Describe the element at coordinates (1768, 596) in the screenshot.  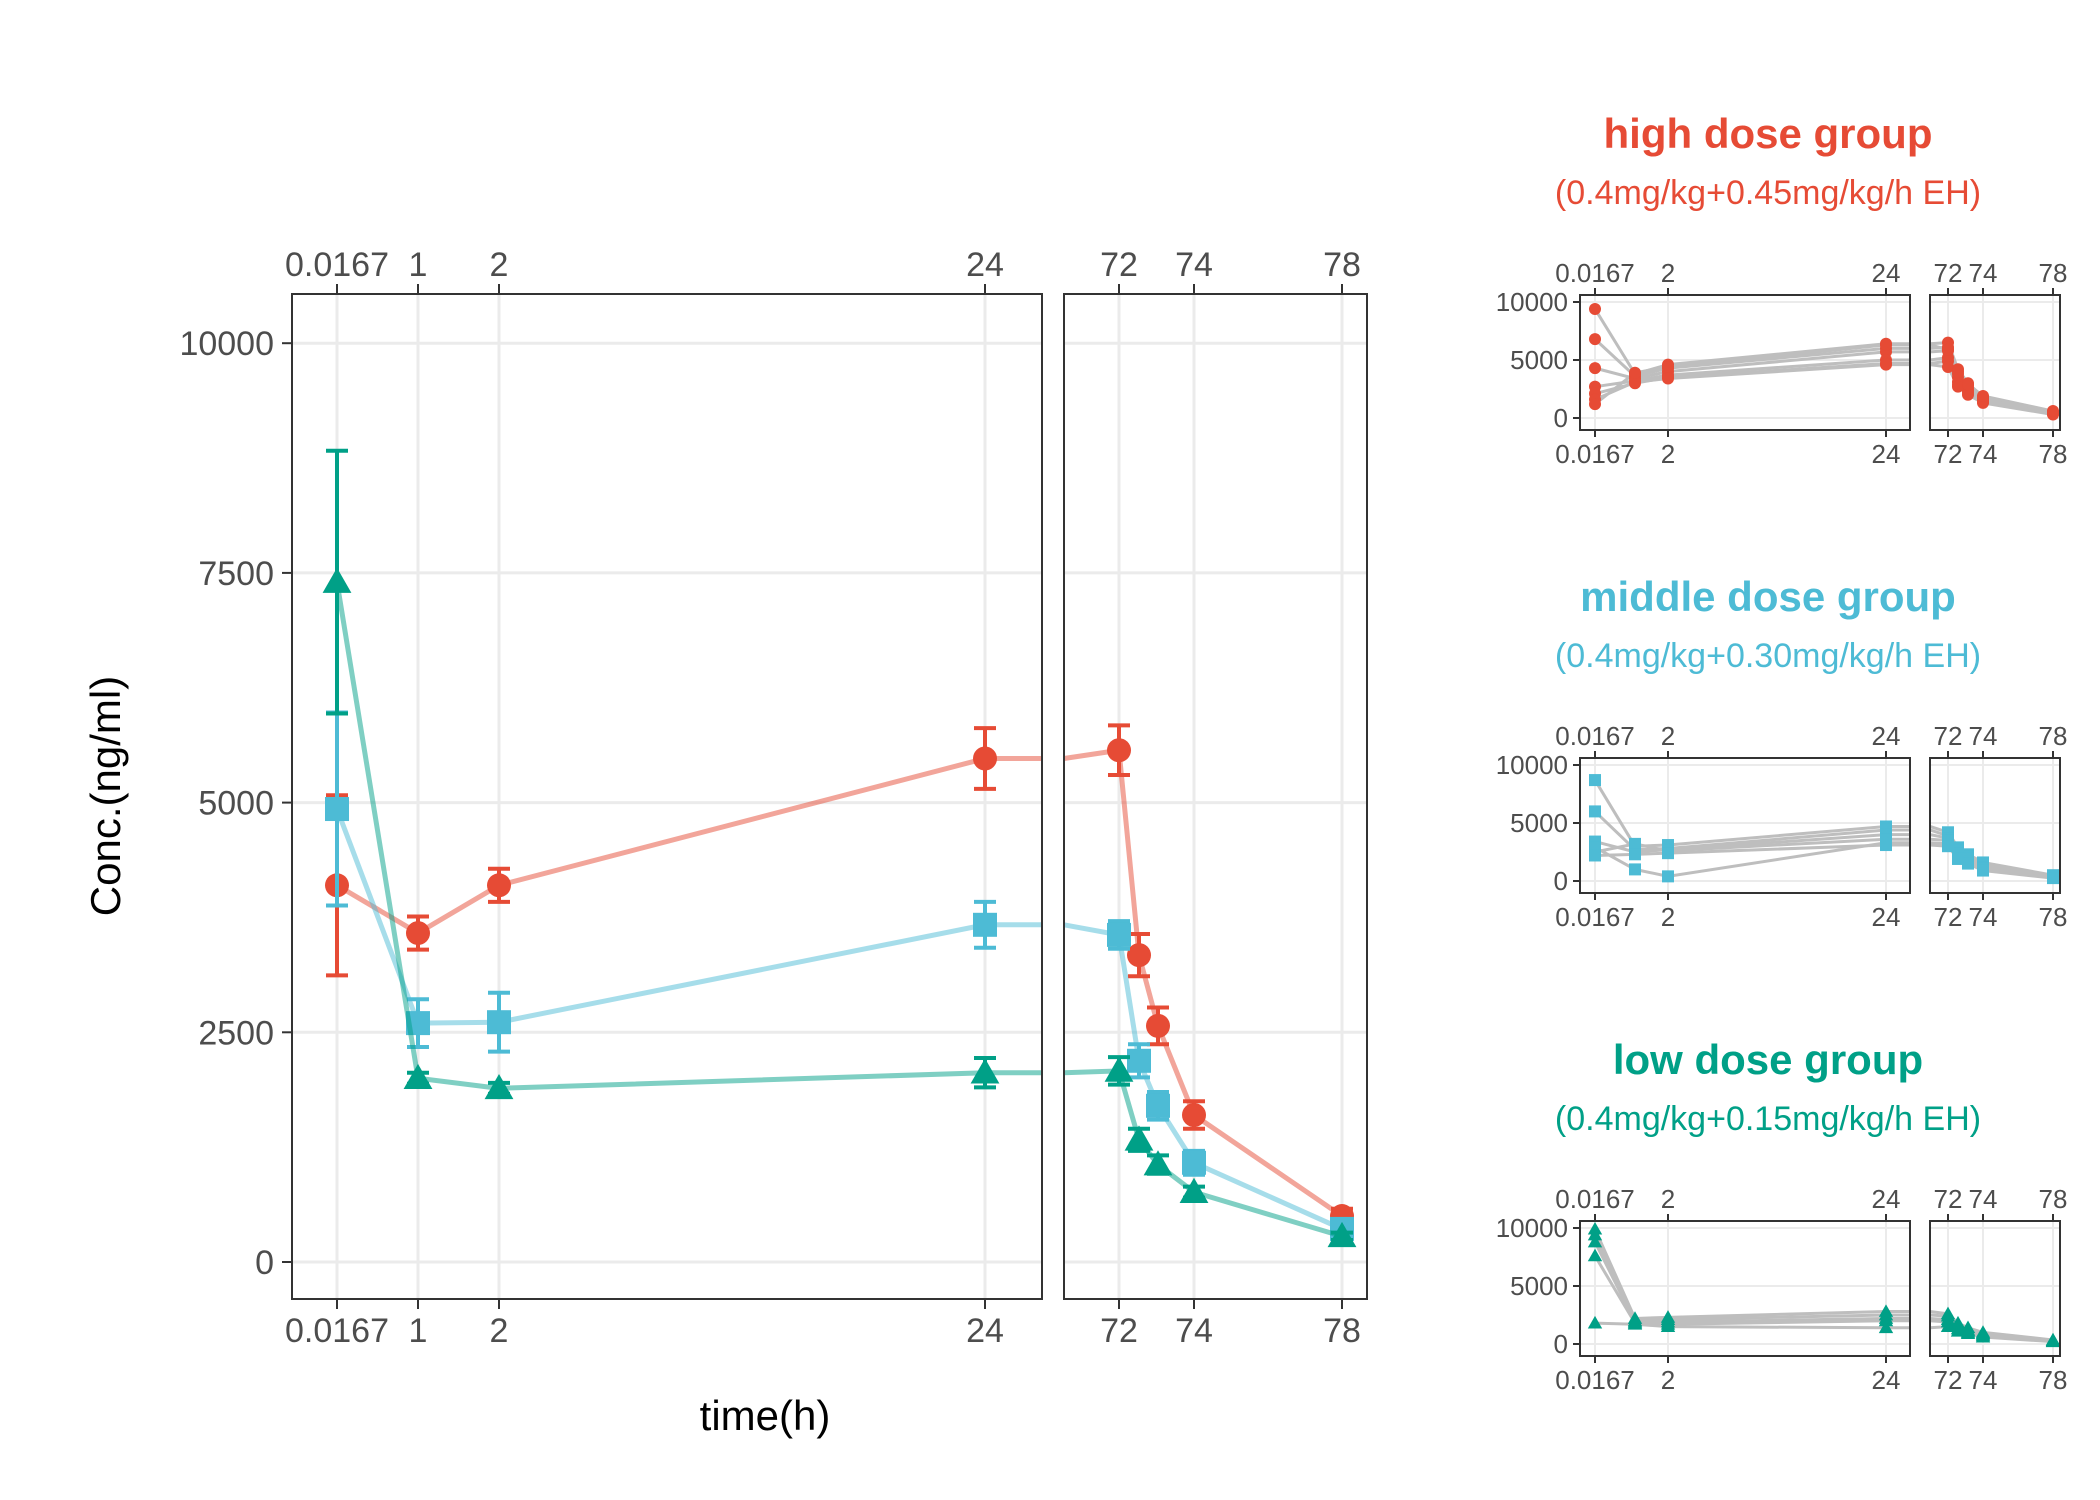
I see `middle-dose-title: middle dose group` at that location.